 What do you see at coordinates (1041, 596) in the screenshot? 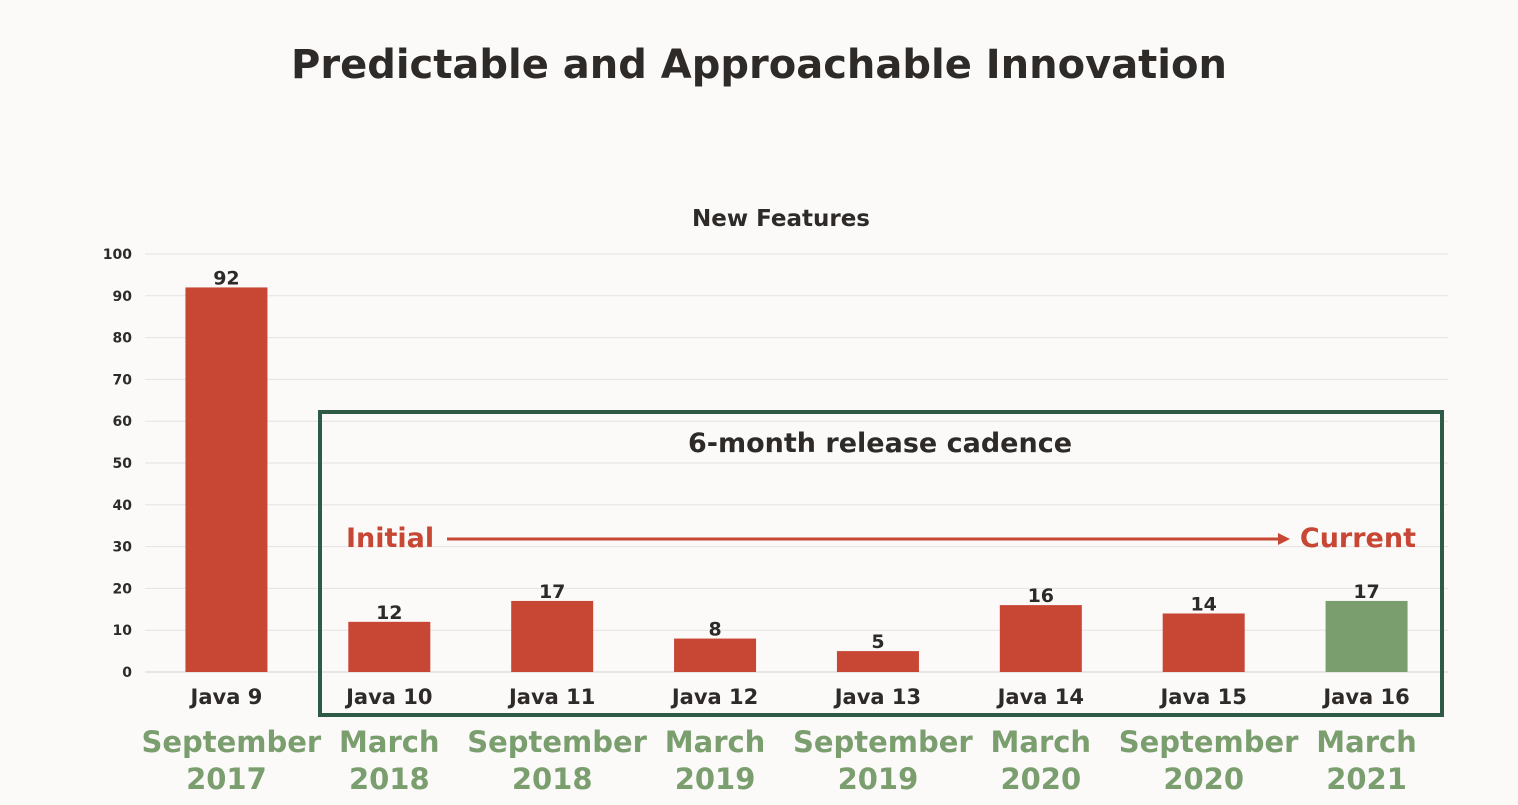
I see `data-label: 16` at bounding box center [1041, 596].